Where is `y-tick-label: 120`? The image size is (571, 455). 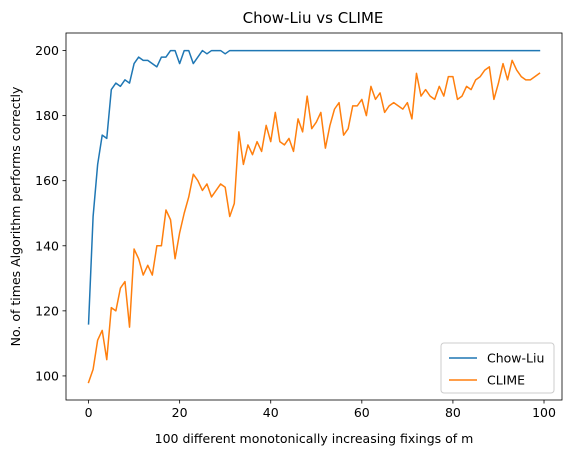 y-tick-label: 120 is located at coordinates (47, 310).